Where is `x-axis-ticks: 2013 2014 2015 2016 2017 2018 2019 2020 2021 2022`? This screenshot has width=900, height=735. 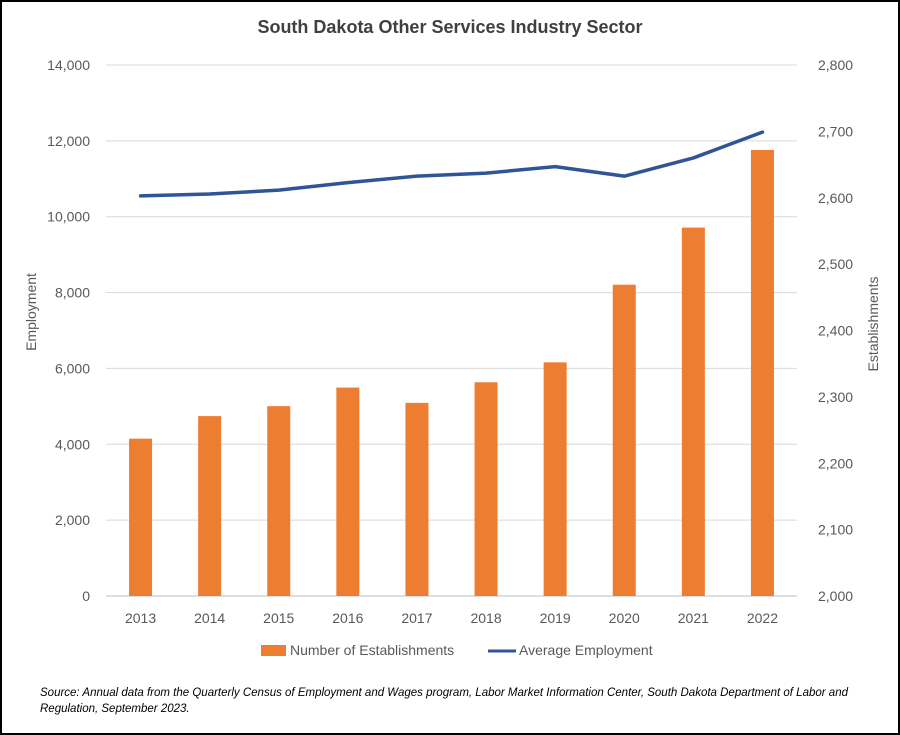 x-axis-ticks: 2013 2014 2015 2016 2017 2018 2019 2020 2021 2022 is located at coordinates (451, 618).